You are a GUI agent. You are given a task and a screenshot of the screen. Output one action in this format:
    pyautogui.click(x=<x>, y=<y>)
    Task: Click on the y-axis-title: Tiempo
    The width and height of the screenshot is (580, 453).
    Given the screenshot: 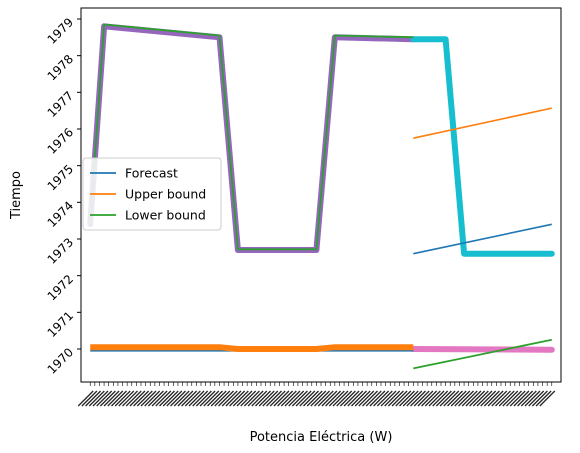 What is the action you would take?
    pyautogui.click(x=16, y=195)
    